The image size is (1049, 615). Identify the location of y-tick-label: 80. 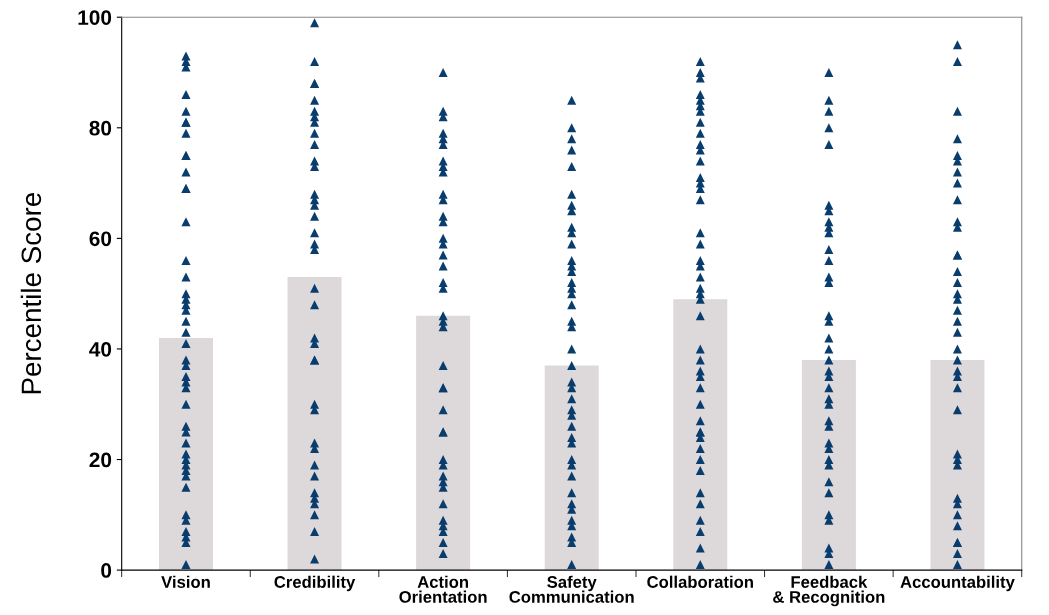
(100, 128).